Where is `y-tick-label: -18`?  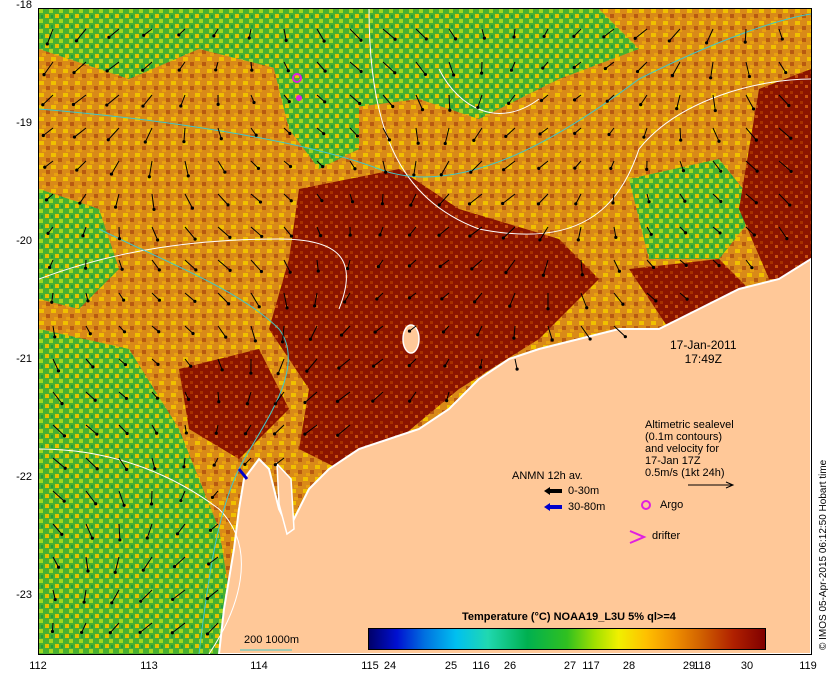 y-tick-label: -18 is located at coordinates (24, 5).